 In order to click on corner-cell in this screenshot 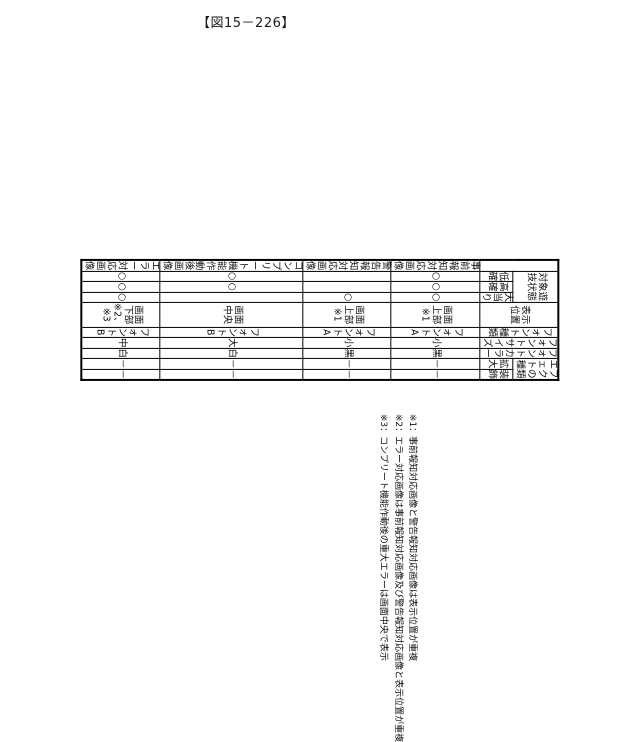, I will do `click(519, 265)`.